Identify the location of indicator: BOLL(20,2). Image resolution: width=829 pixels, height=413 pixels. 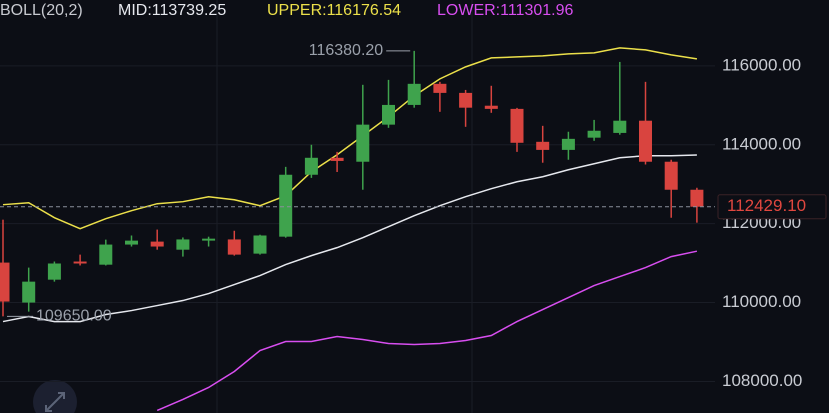
(41, 10).